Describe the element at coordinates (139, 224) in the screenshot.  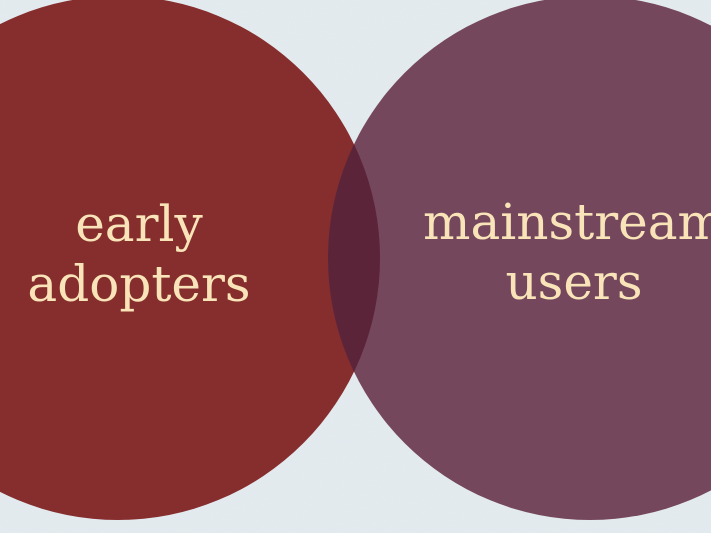
I see `early-adopters-label-line-1: early` at that location.